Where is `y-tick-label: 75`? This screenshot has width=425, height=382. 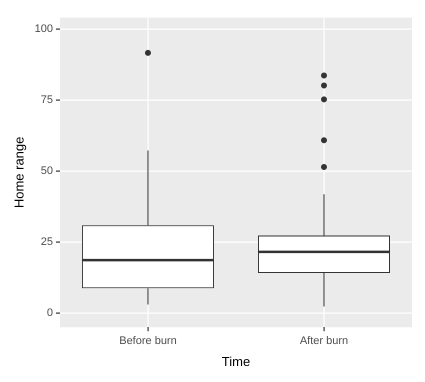 y-tick-label: 75 is located at coordinates (46, 100).